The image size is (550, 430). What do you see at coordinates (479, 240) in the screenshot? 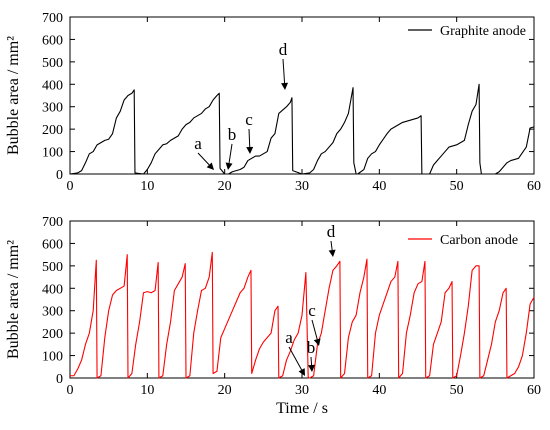
I see `legend-label: Carbon anode` at bounding box center [479, 240].